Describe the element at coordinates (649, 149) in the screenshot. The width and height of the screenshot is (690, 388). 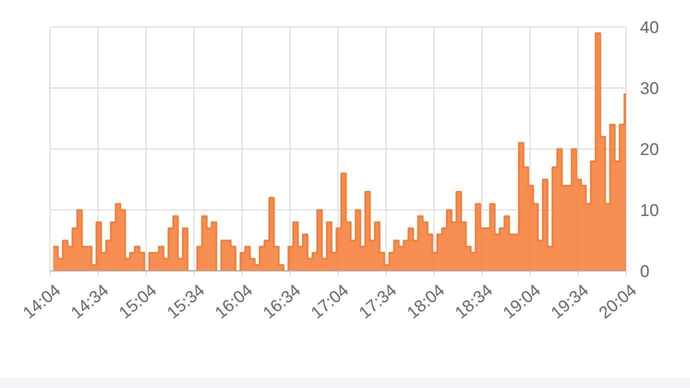
I see `y-tick-label: 20` at that location.